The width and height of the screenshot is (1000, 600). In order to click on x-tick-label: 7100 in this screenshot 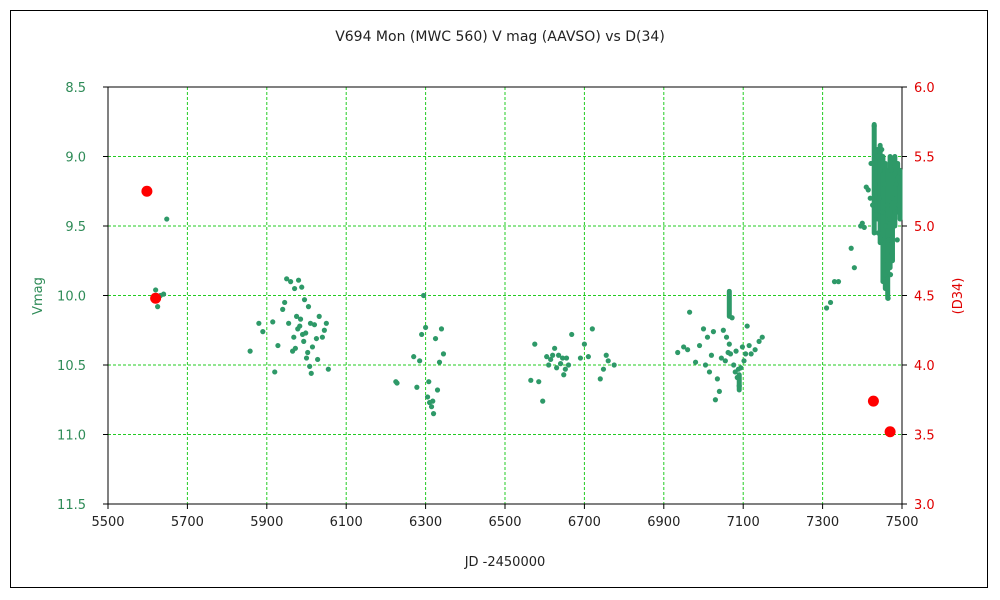, I will do `click(743, 522)`.